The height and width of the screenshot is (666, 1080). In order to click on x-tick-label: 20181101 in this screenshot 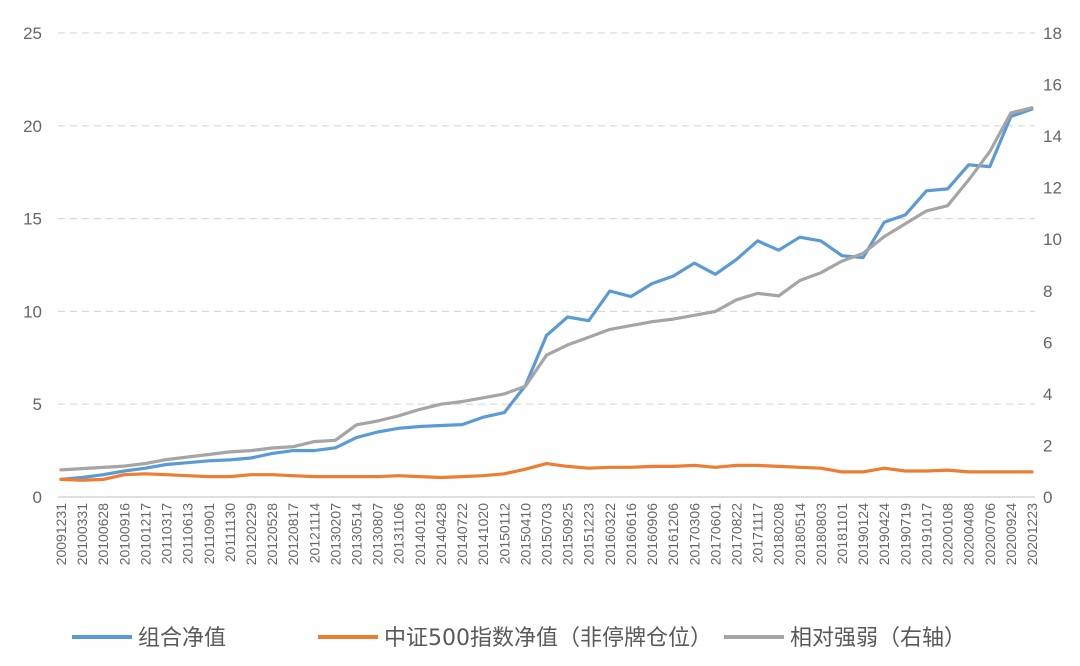, I will do `click(842, 533)`.